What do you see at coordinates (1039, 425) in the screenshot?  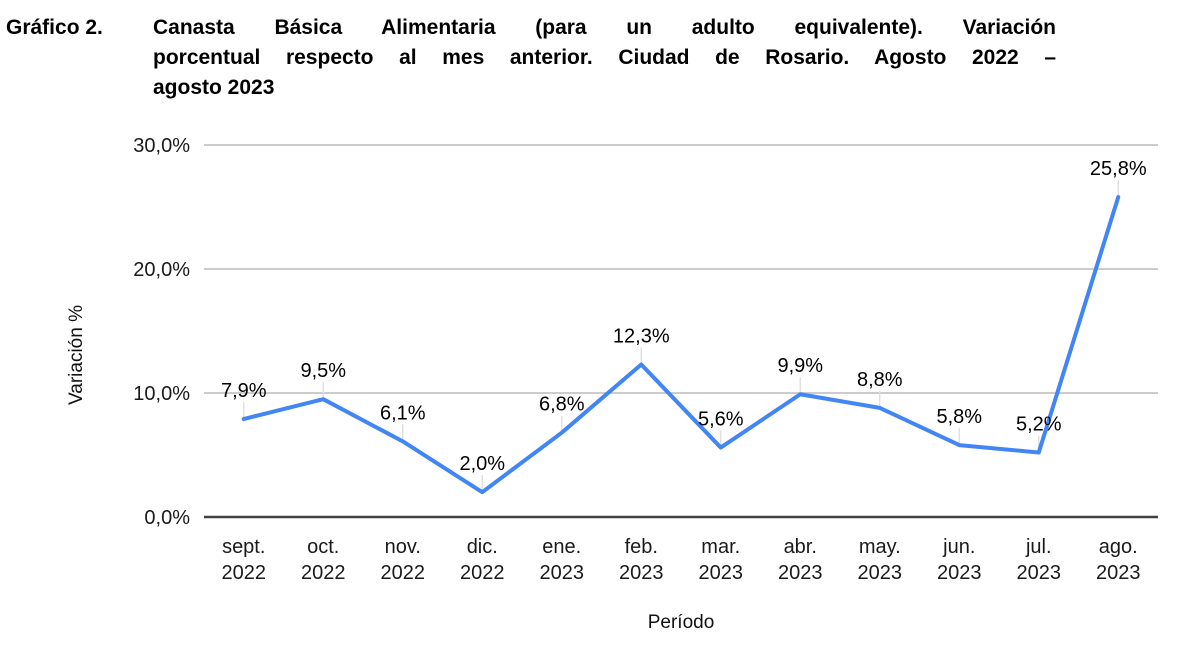 I see `point-label: 5,2%` at bounding box center [1039, 425].